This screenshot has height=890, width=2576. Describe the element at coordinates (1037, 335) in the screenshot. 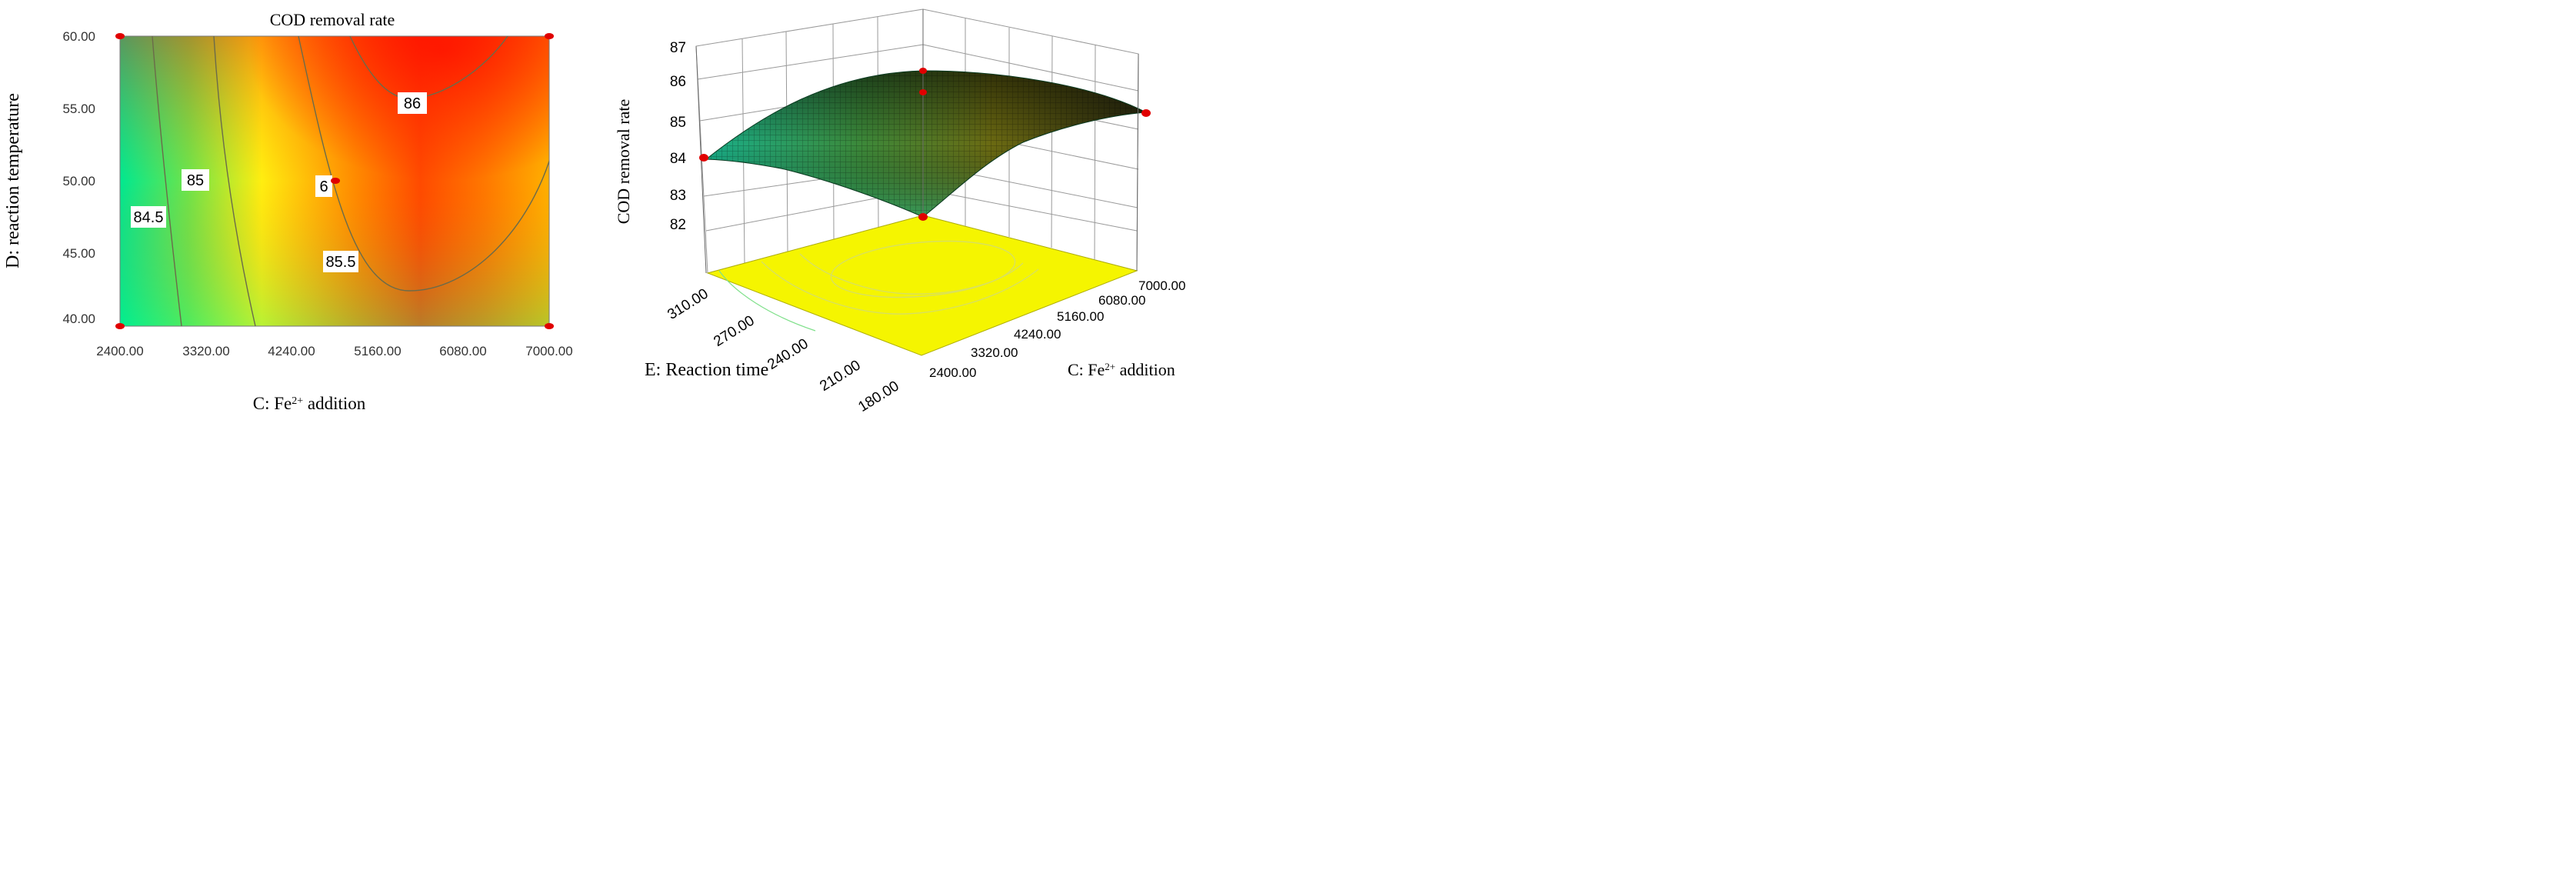

I see `c-tick-label: 4240.00` at that location.